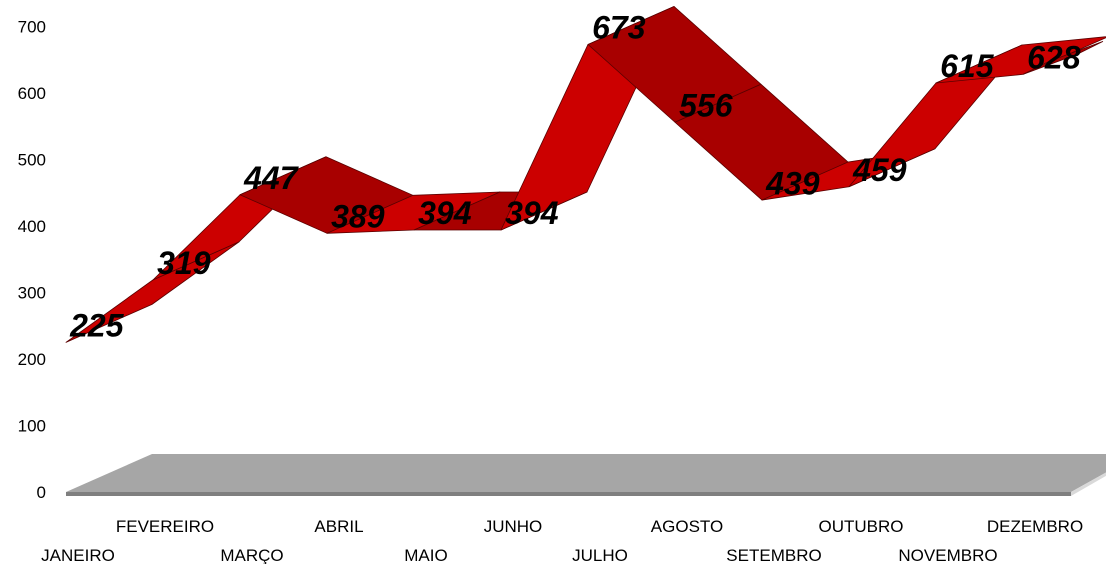 Image resolution: width=1106 pixels, height=564 pixels. I want to click on x-tick-label: OUTUBRO, so click(861, 526).